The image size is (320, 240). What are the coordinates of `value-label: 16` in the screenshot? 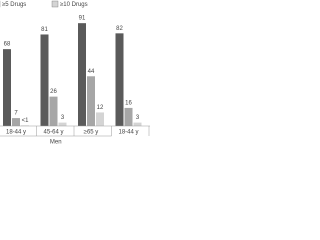 It's located at (128, 103).